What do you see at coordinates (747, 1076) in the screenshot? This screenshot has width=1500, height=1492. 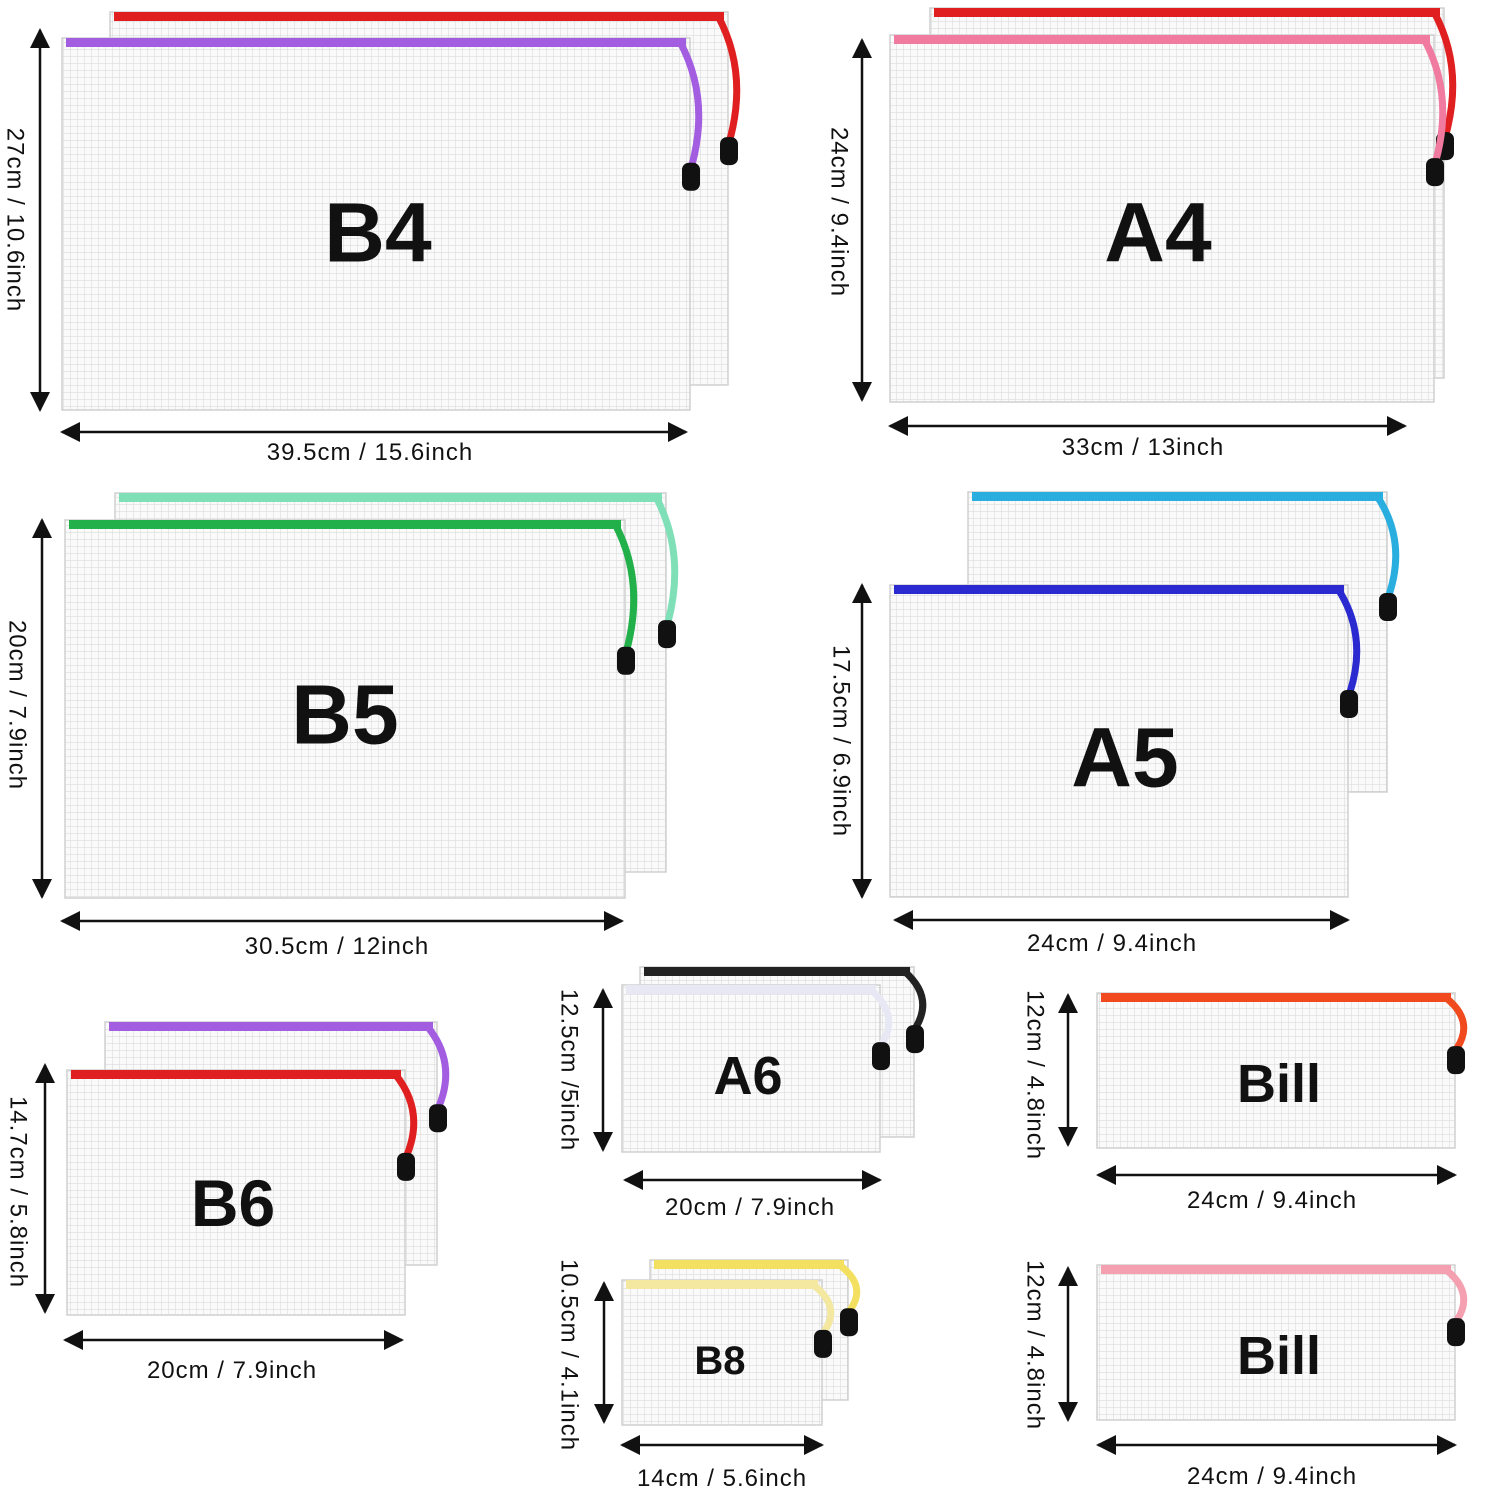 I see `size-label: A6` at bounding box center [747, 1076].